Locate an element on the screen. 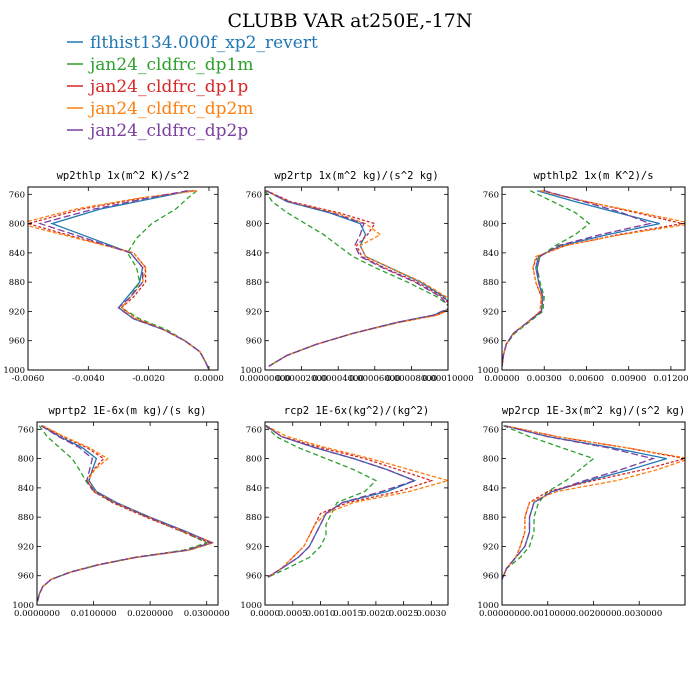 The height and width of the screenshot is (700, 700). x-tick-label: 0.0300000 is located at coordinates (207, 614).